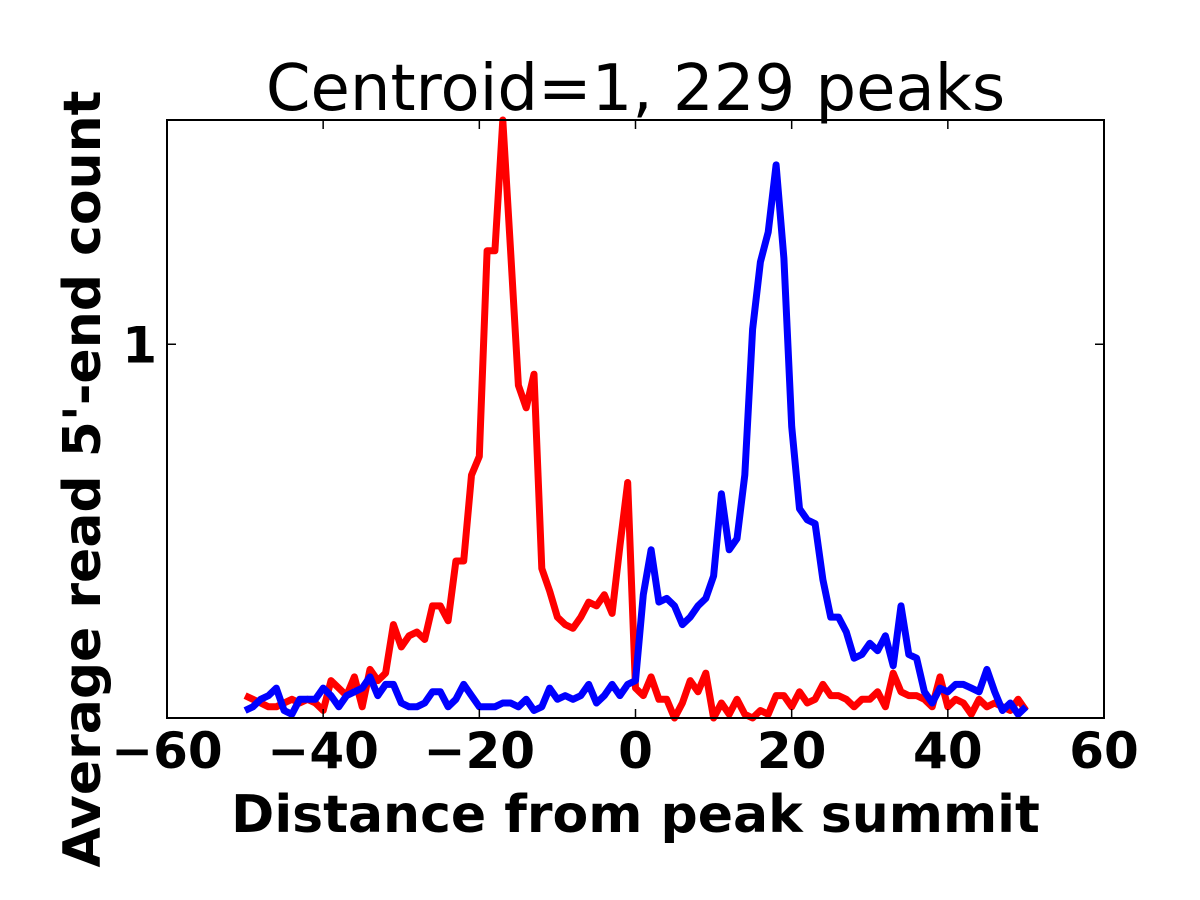 This screenshot has height=900, width=1200. I want to click on y-axis-label: Average read 5'-end count, so click(83, 479).